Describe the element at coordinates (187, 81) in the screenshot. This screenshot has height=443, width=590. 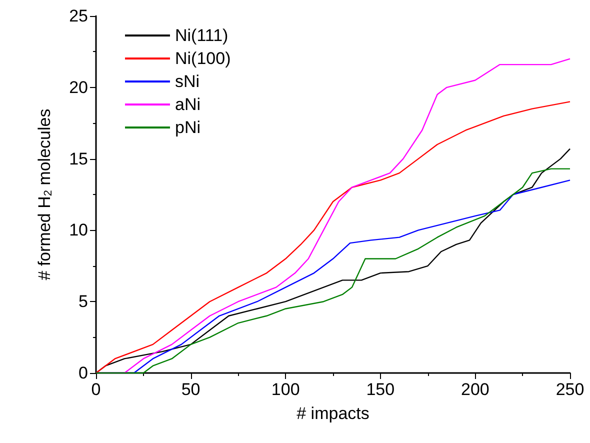
I see `legend-label: sNi` at that location.